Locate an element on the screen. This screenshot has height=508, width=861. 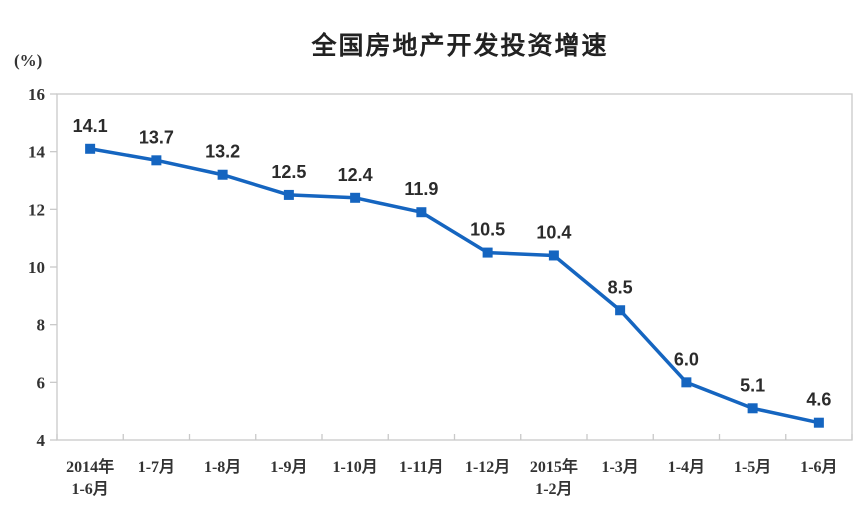
x-axis-tick-label: 1-7月 is located at coordinates (156, 467).